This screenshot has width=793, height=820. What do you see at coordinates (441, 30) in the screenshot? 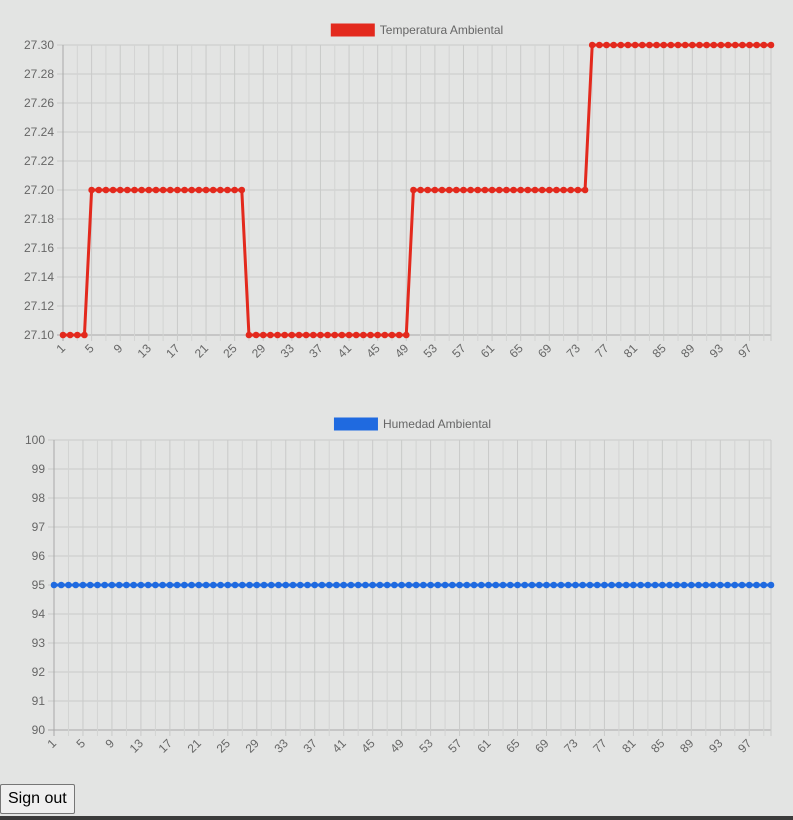
I see `temperature-legend-label: Temperatura Ambiental` at bounding box center [441, 30].